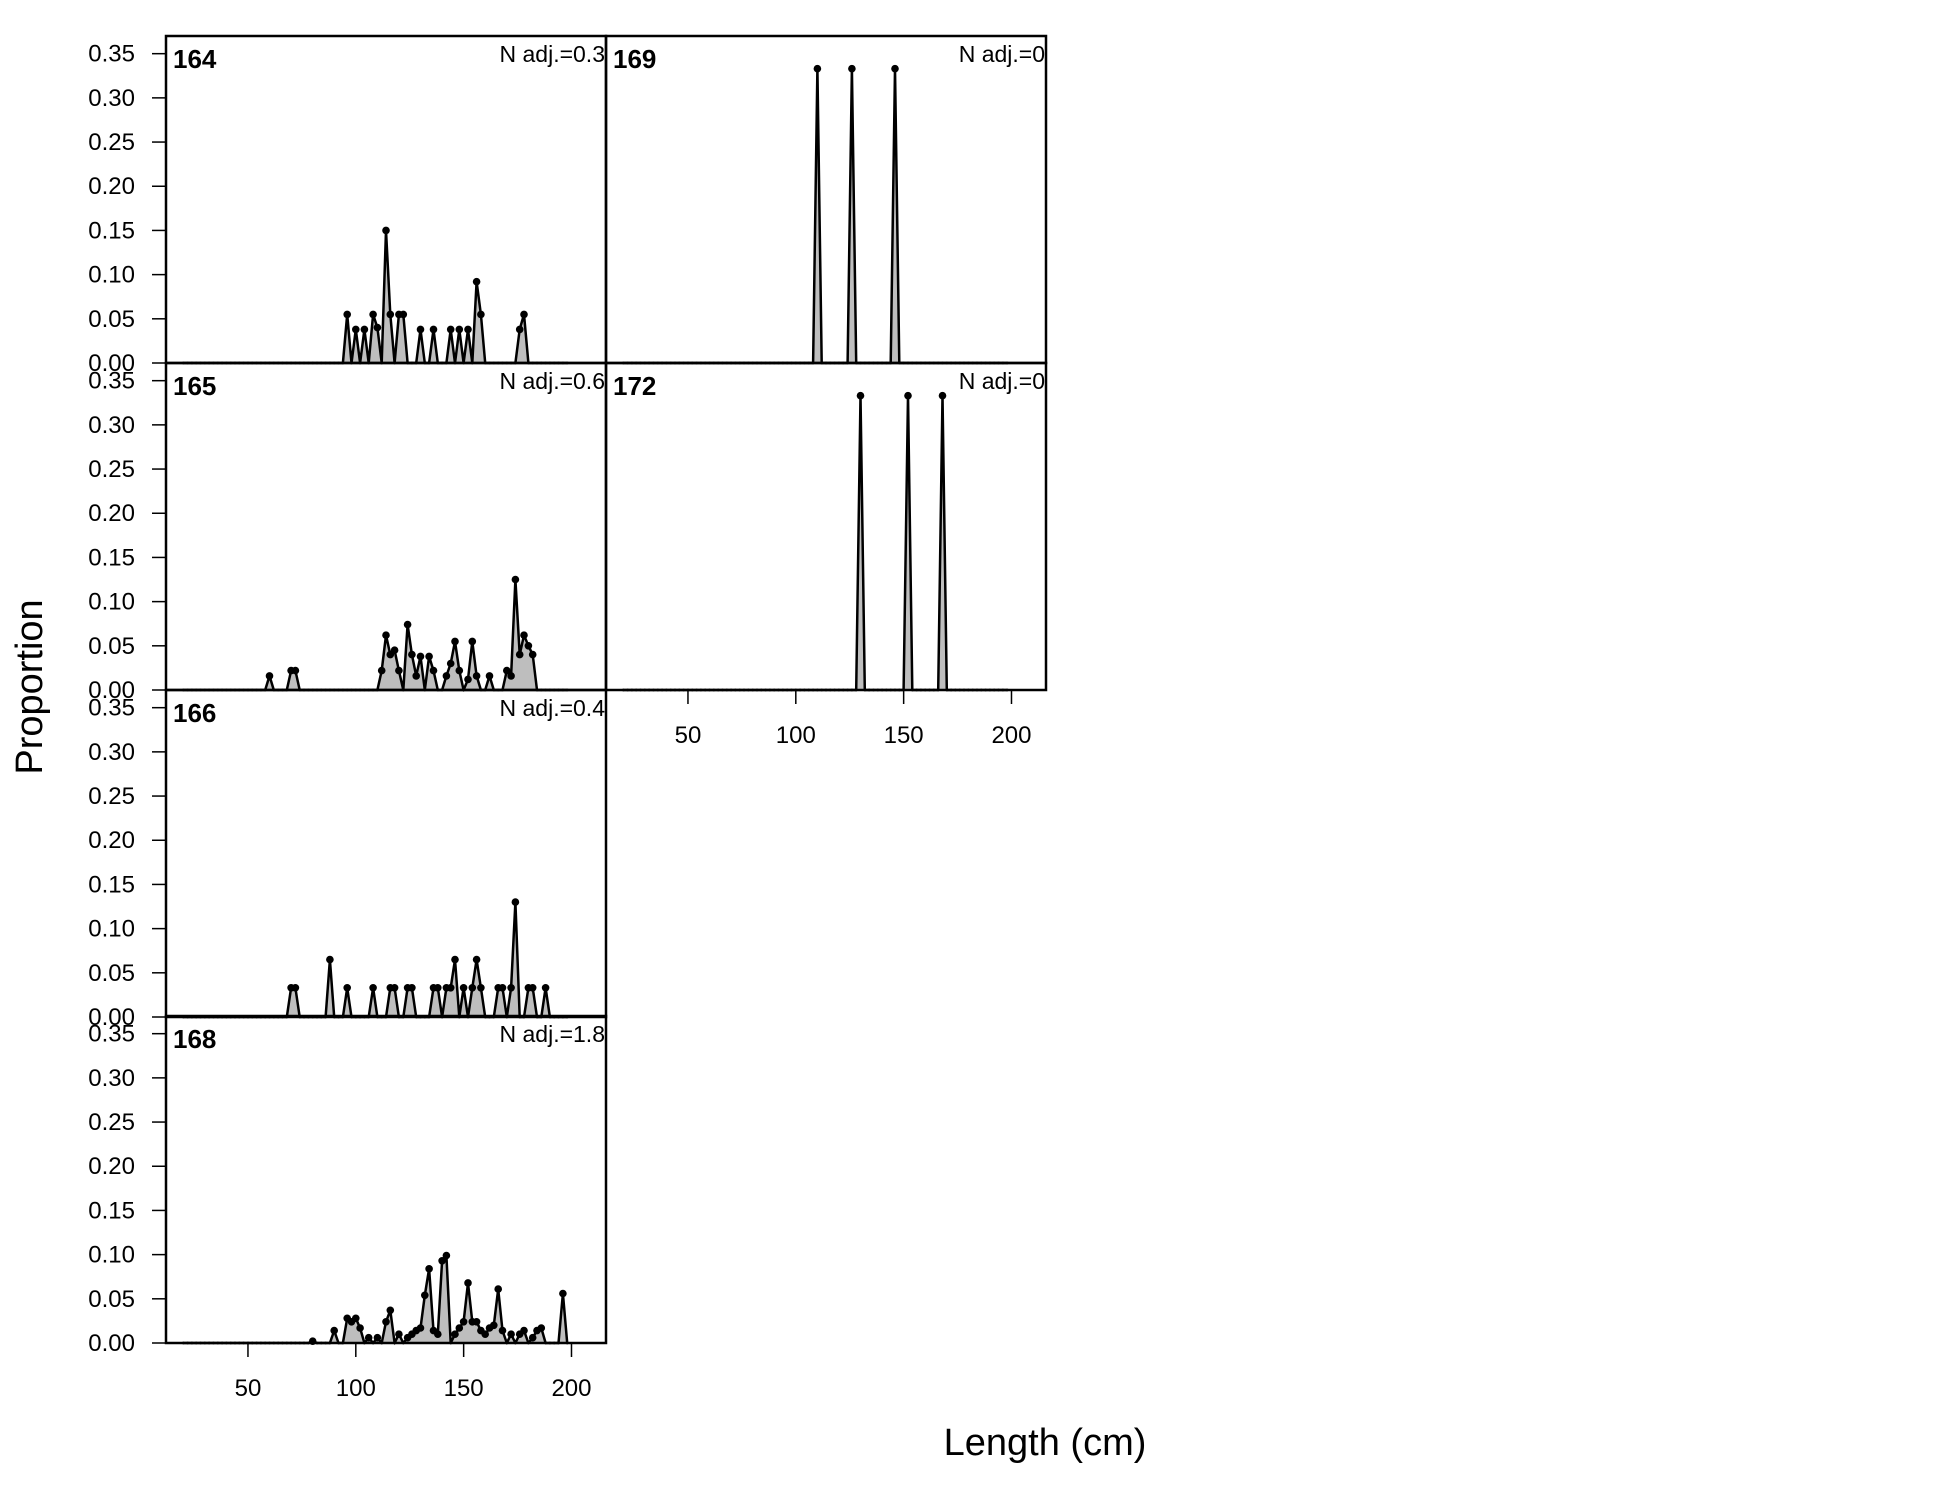  Describe the element at coordinates (796, 735) in the screenshot. I see `x-tick-label: 100` at that location.